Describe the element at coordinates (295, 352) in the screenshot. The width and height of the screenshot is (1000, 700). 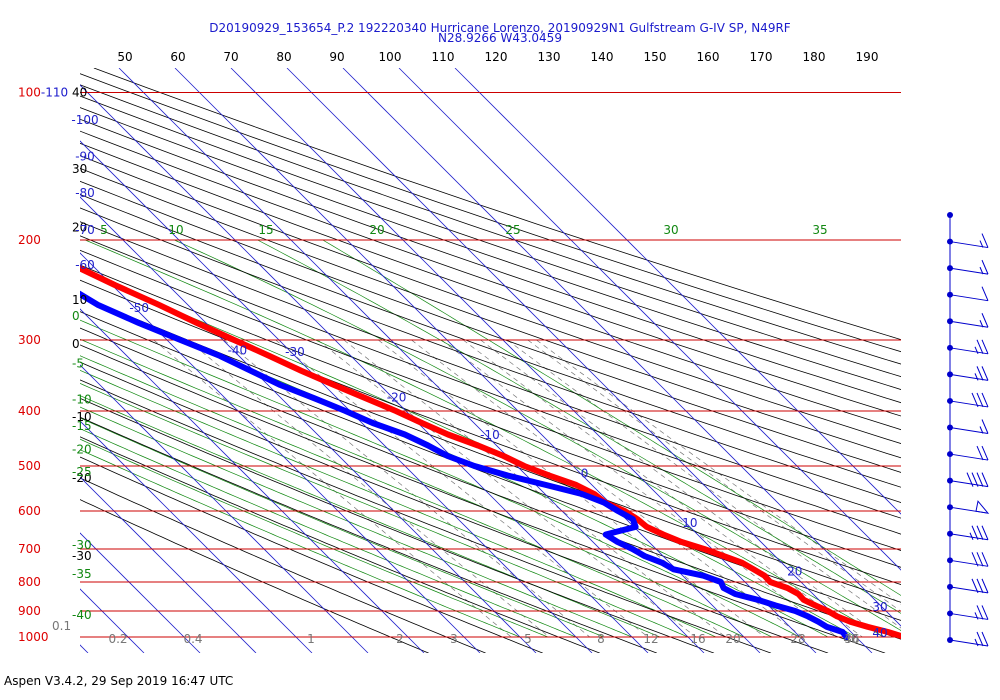
I see `isotherm-label: -30` at that location.